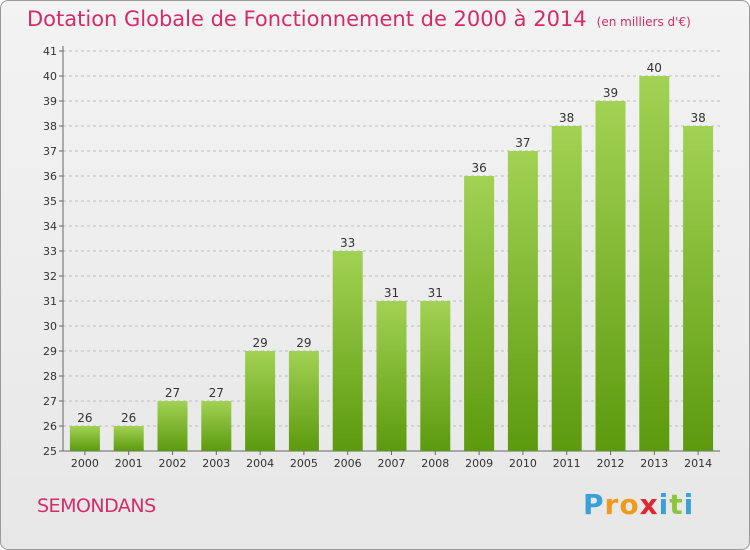  What do you see at coordinates (567, 463) in the screenshot?
I see `x-tick-label: 2011` at bounding box center [567, 463].